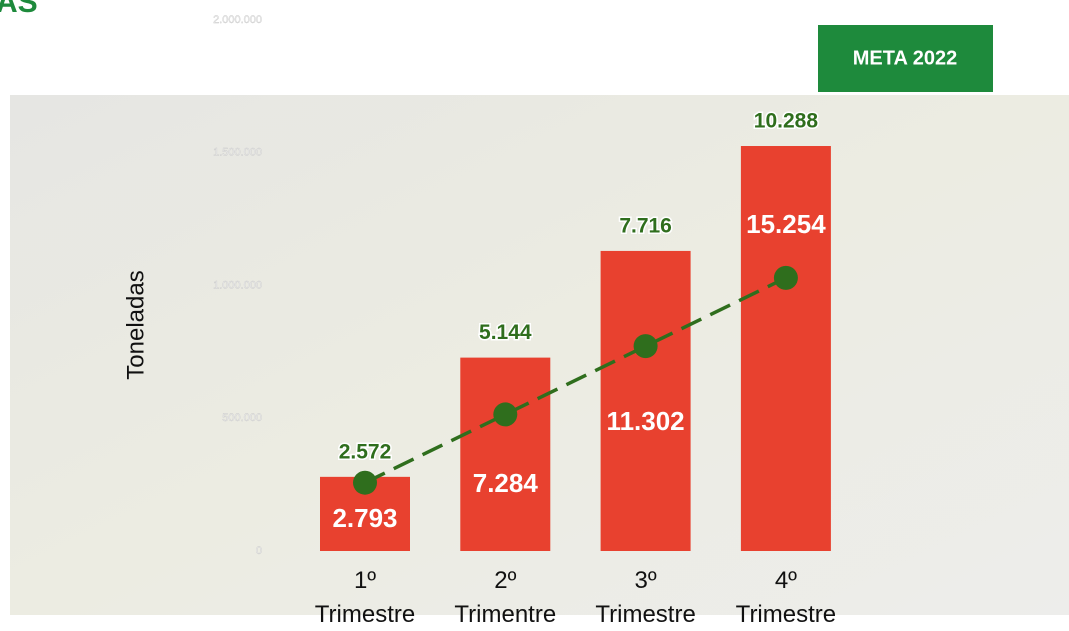 The image size is (1069, 631). What do you see at coordinates (575, 380) in the screenshot?
I see `line` at bounding box center [575, 380].